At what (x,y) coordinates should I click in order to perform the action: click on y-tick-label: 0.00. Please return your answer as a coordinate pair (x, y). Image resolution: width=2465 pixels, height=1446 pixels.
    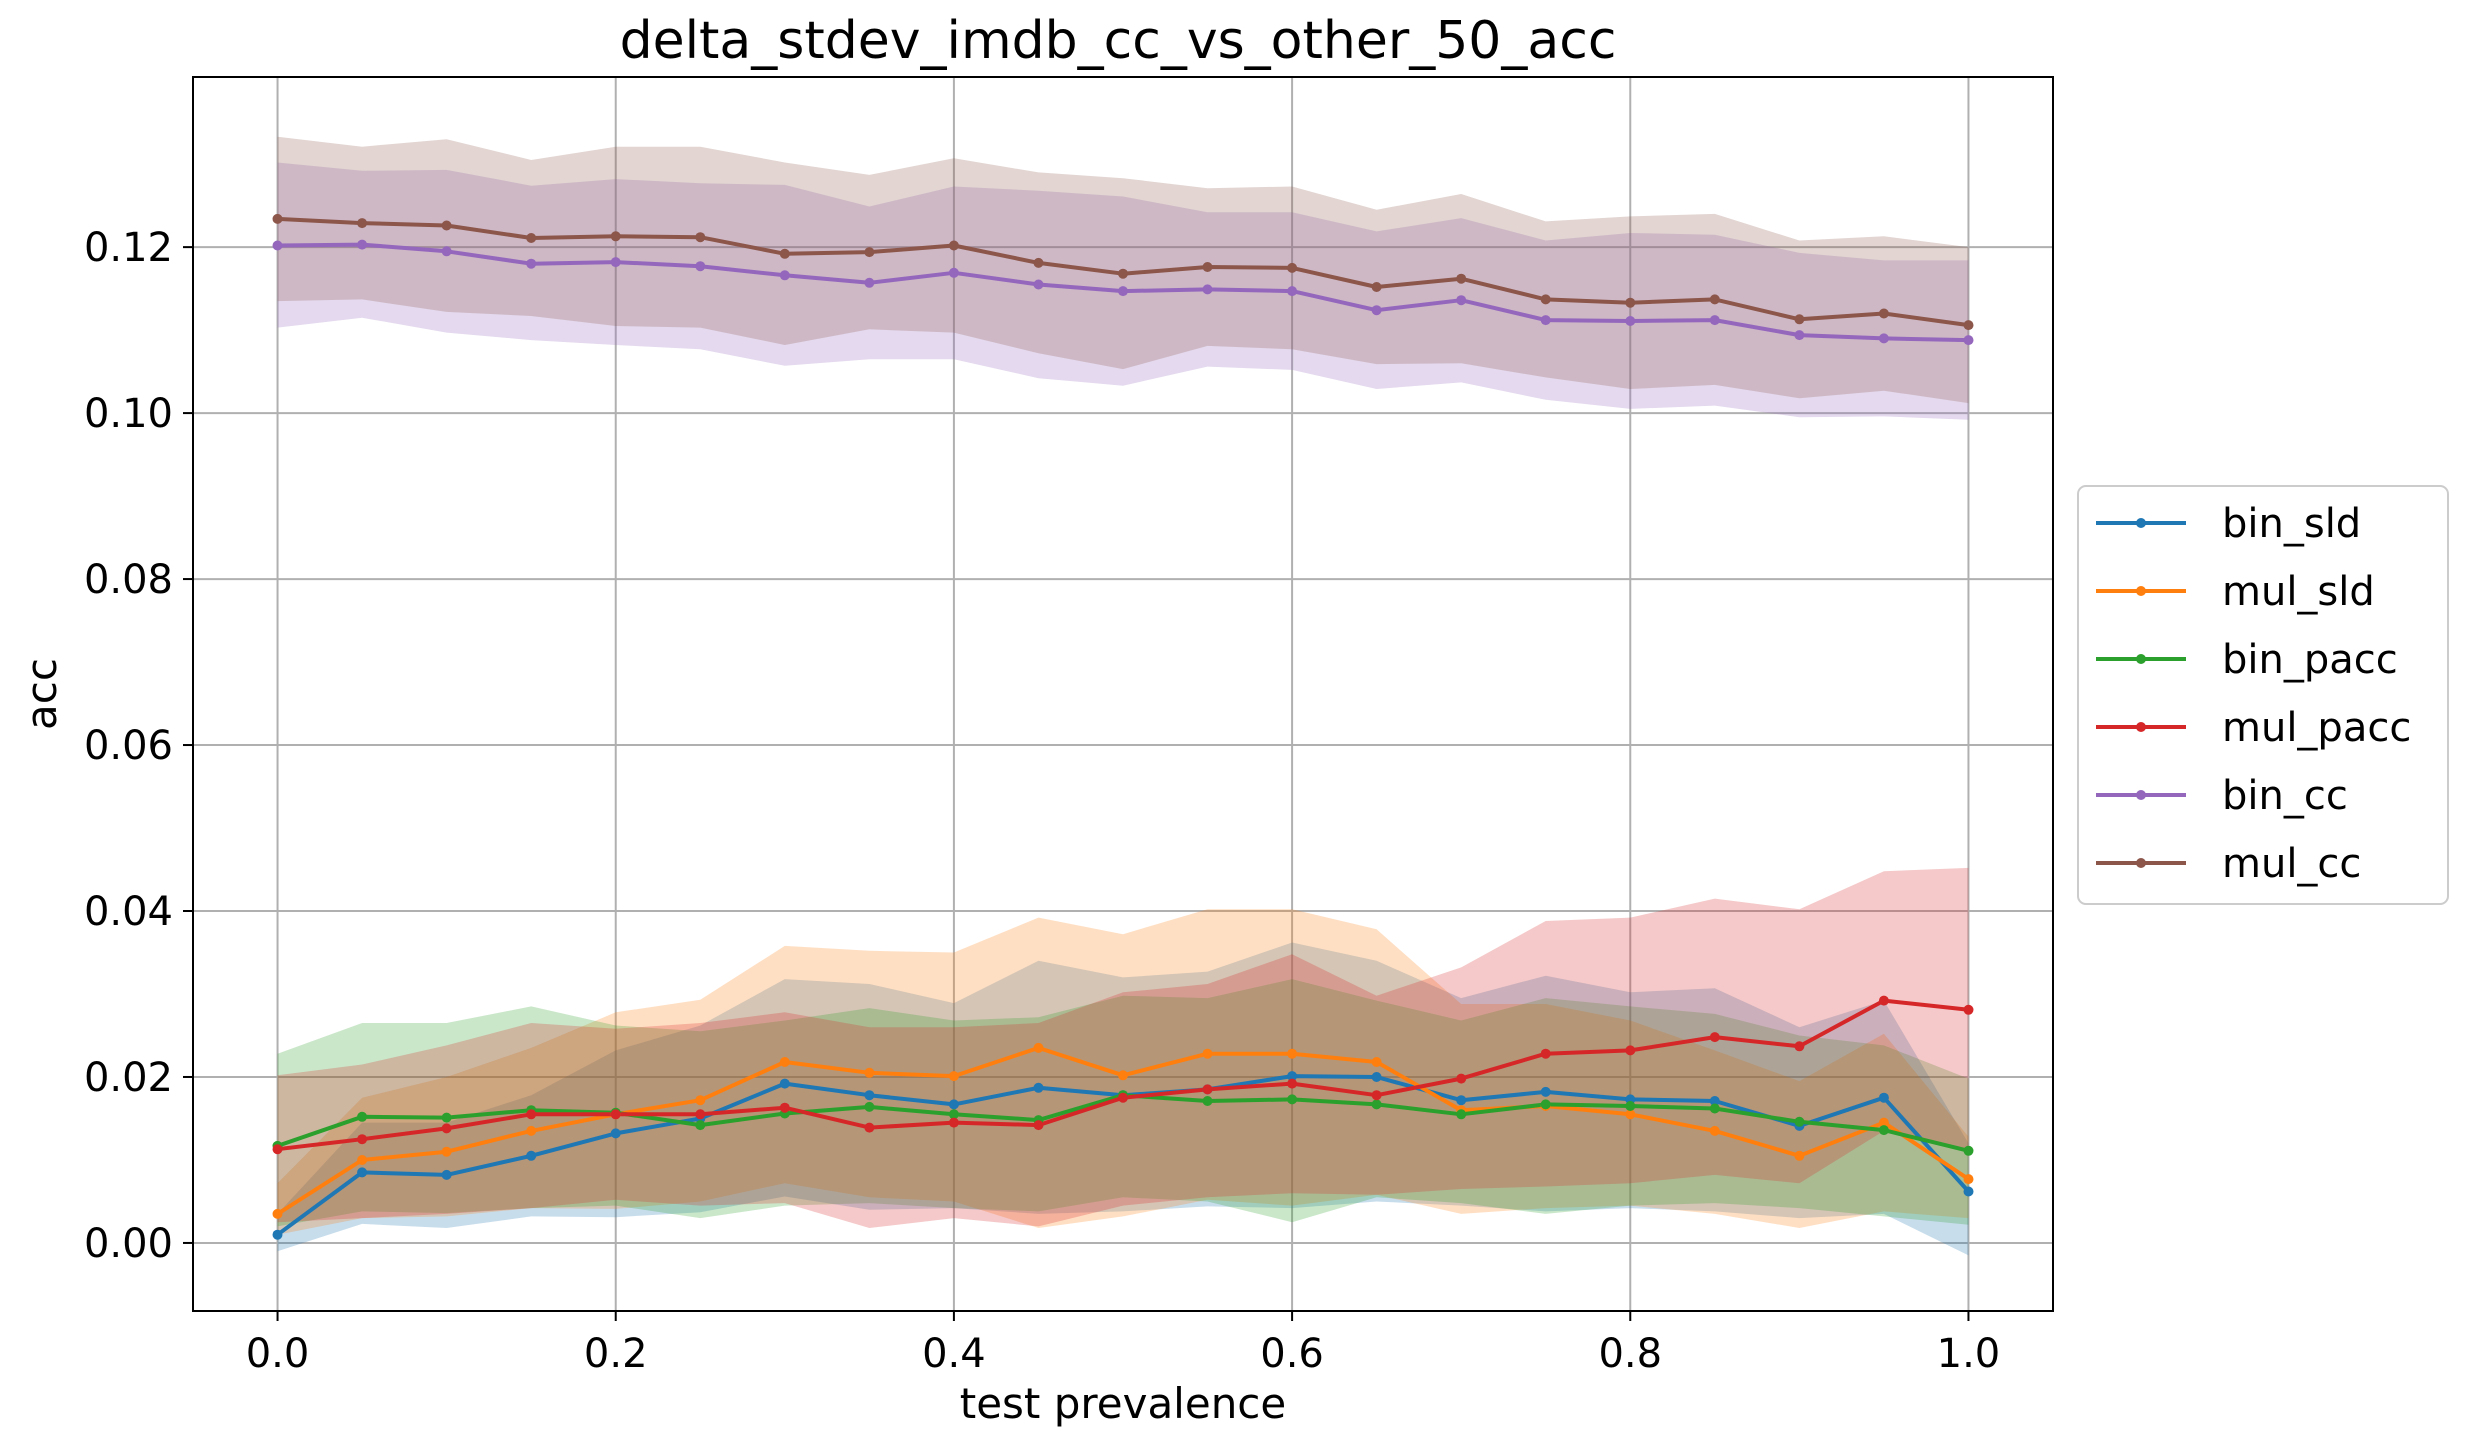
    Looking at the image, I should click on (128, 1244).